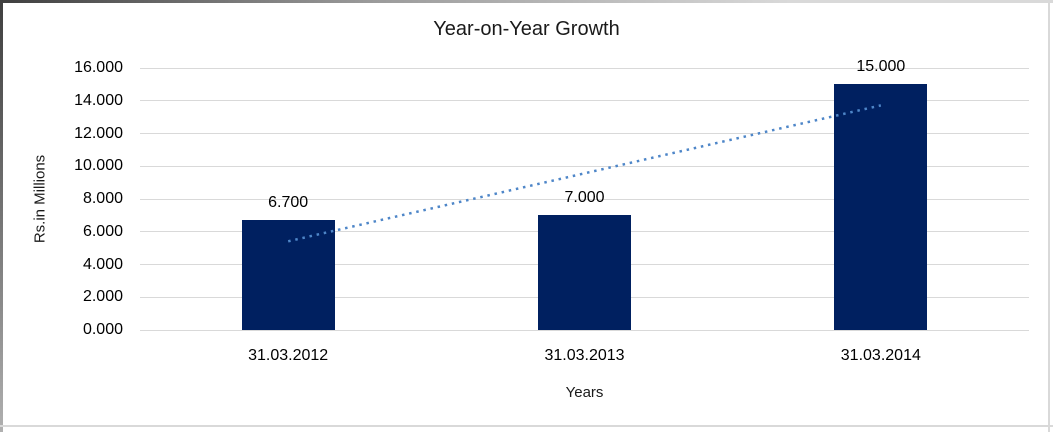 The width and height of the screenshot is (1053, 432). I want to click on y-tick-label: 10.000, so click(98, 166).